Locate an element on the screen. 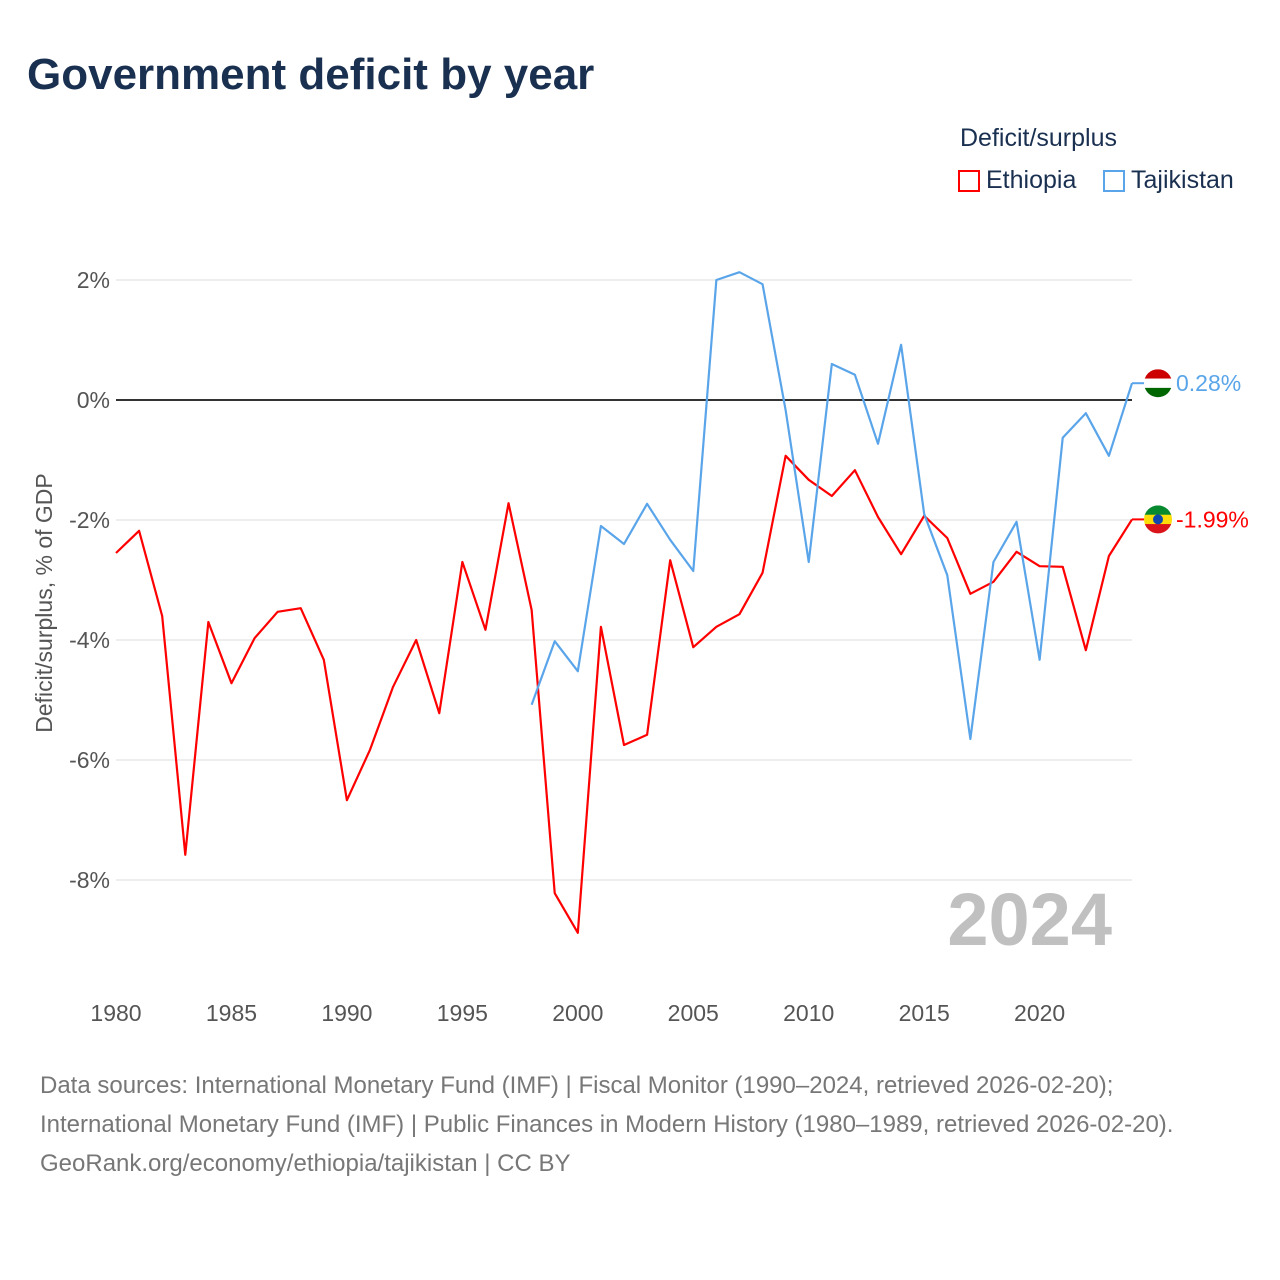 This screenshot has height=1280, width=1280. flag-emblem is located at coordinates (1158, 519).